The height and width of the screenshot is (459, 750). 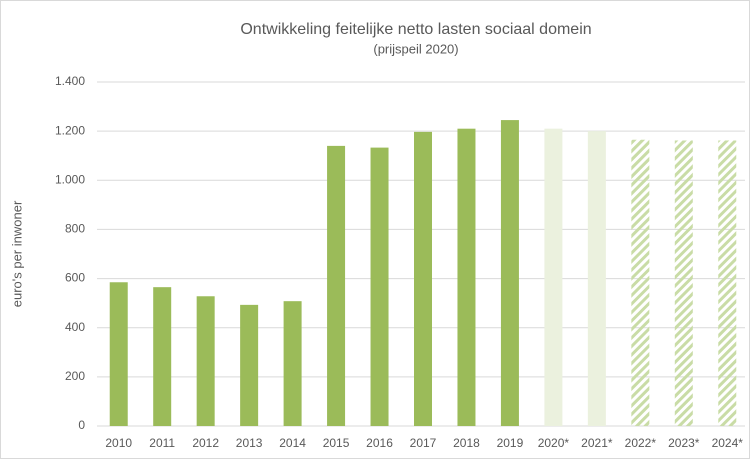 I want to click on x-tick-label: 2015, so click(x=336, y=443).